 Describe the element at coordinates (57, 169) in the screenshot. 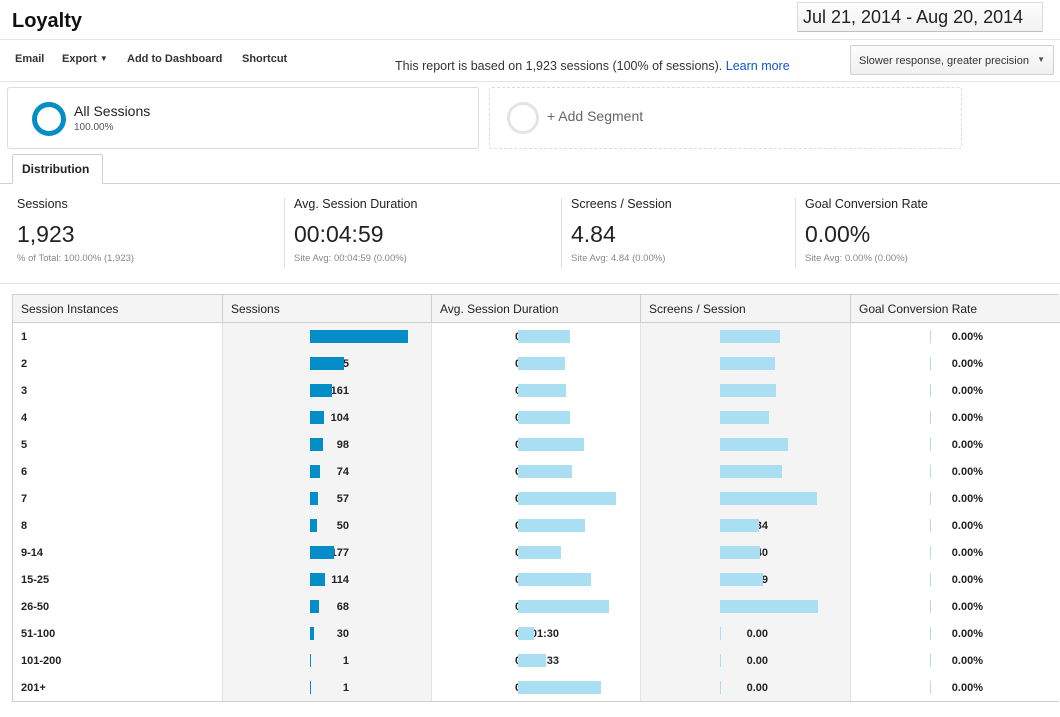

I see `tab-distribution: Distribution` at that location.